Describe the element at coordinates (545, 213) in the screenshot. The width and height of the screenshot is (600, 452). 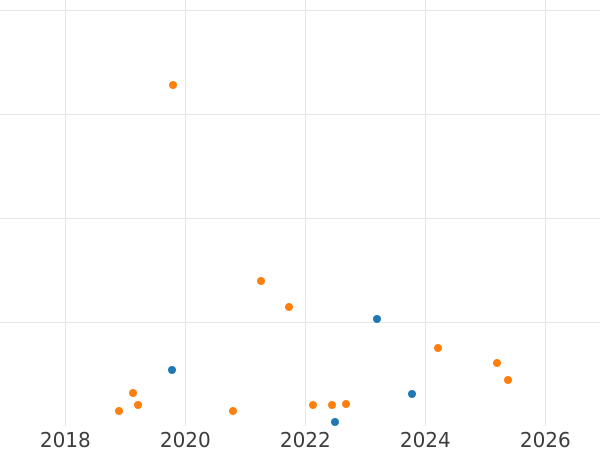
I see `v-gridline-2026` at that location.